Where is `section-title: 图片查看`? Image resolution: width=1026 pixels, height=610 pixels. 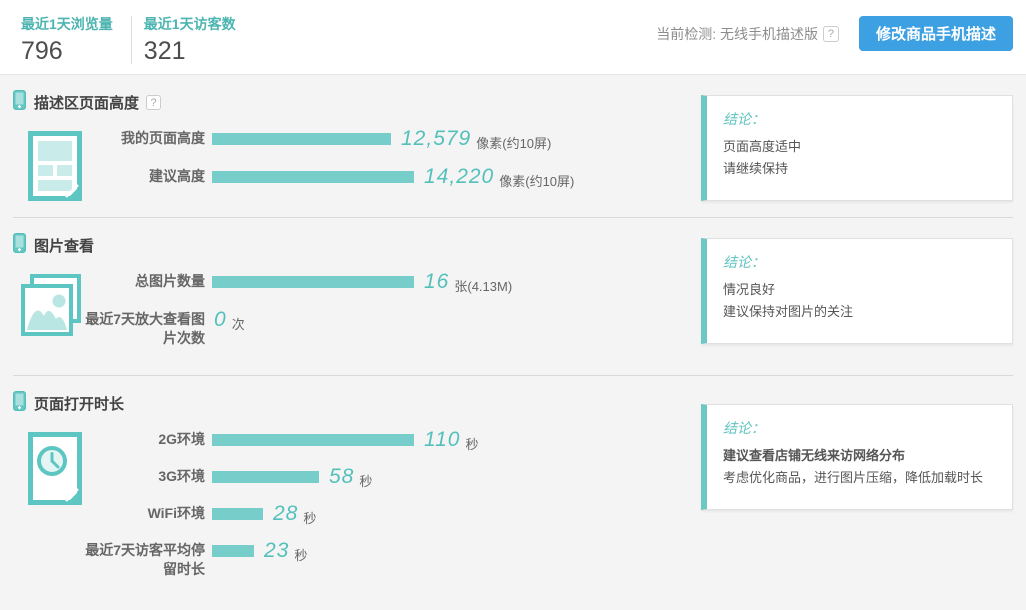
section-title: 图片查看 is located at coordinates (64, 246).